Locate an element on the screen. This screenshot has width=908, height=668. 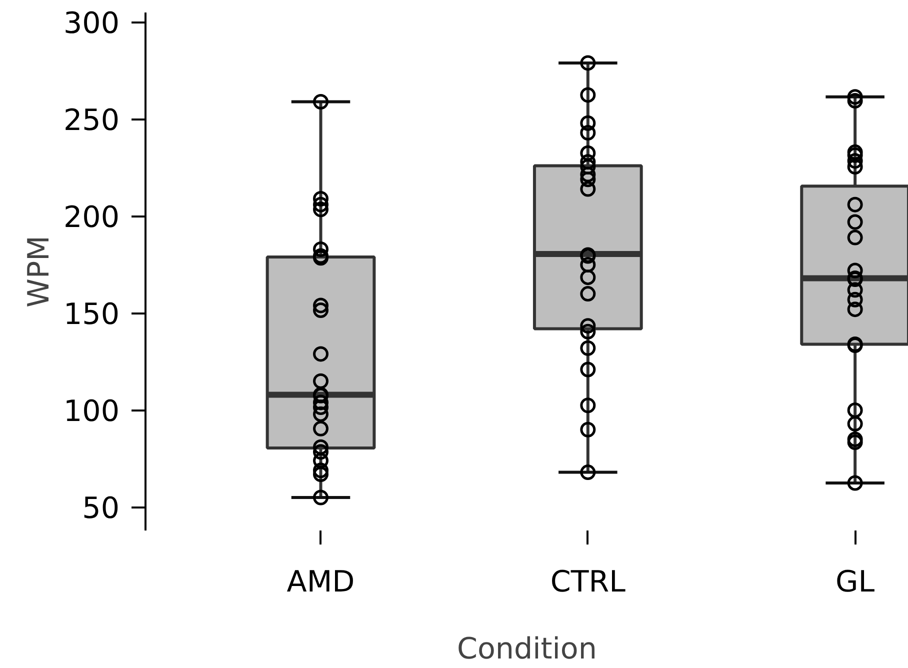
y-axis-title: WPM is located at coordinates (39, 271).